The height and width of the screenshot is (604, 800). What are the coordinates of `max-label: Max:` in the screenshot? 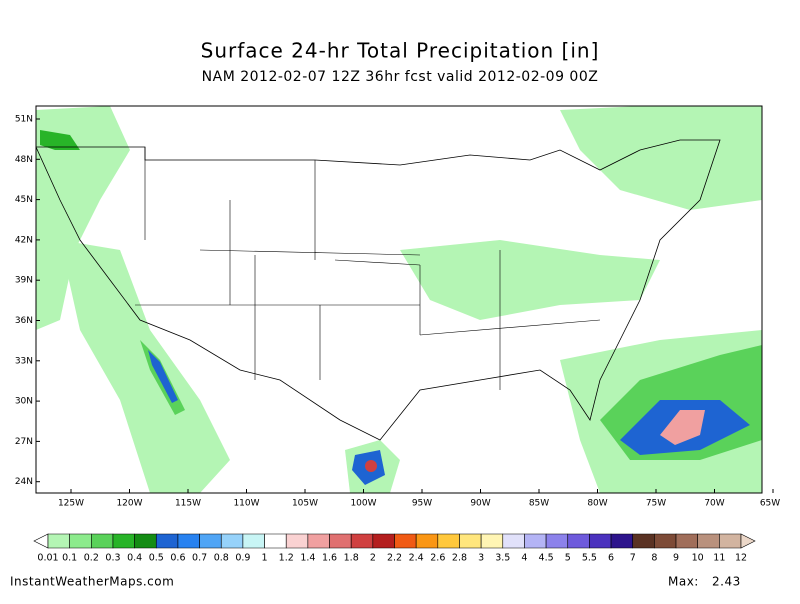 It's located at (683, 582).